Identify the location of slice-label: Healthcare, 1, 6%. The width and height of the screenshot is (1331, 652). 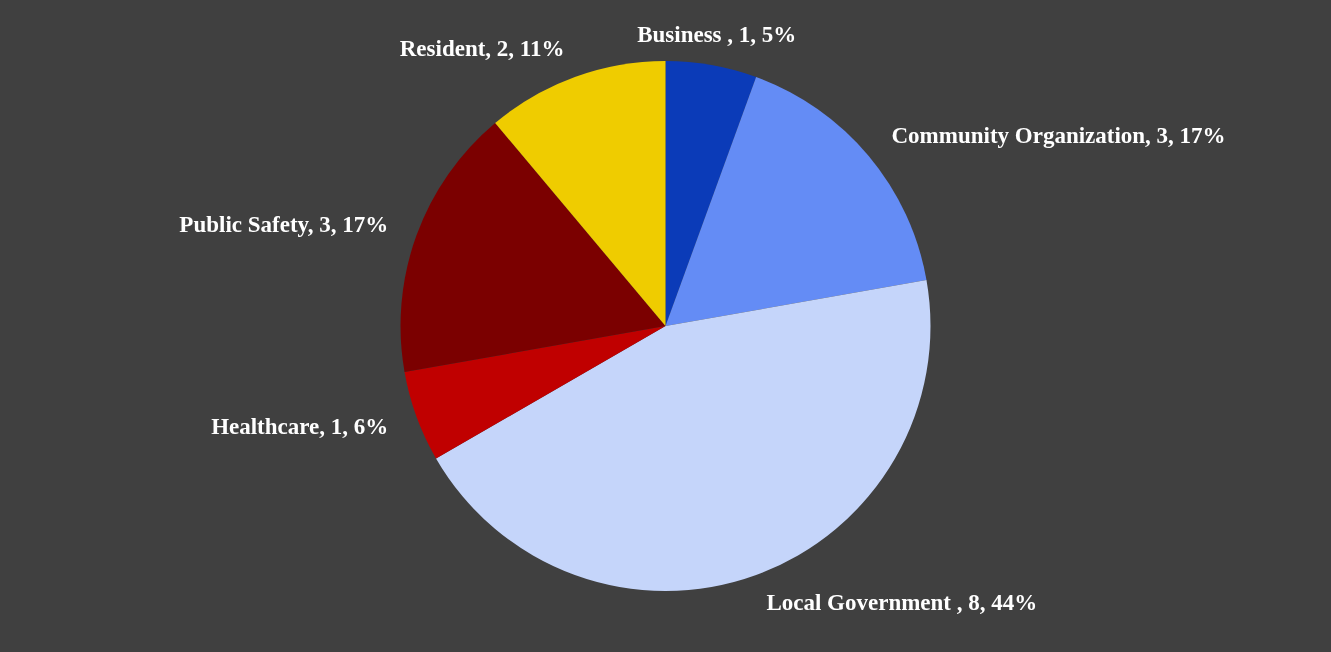
(300, 426).